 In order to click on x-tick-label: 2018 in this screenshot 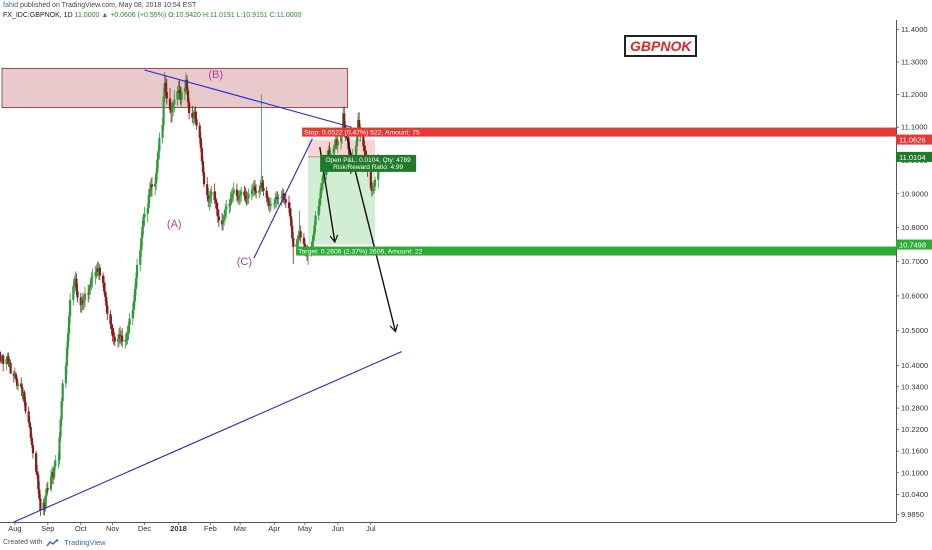, I will do `click(178, 528)`.